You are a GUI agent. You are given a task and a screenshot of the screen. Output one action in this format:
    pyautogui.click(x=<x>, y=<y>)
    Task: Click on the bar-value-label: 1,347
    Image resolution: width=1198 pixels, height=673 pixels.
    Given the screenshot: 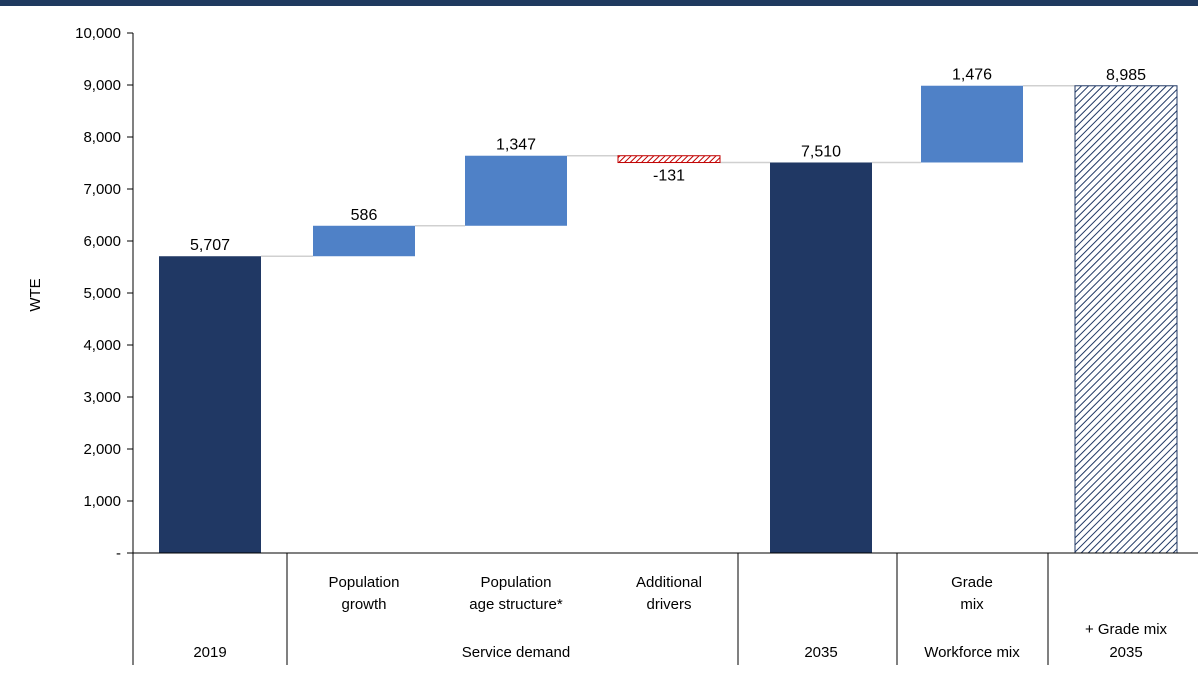 What is the action you would take?
    pyautogui.click(x=516, y=145)
    